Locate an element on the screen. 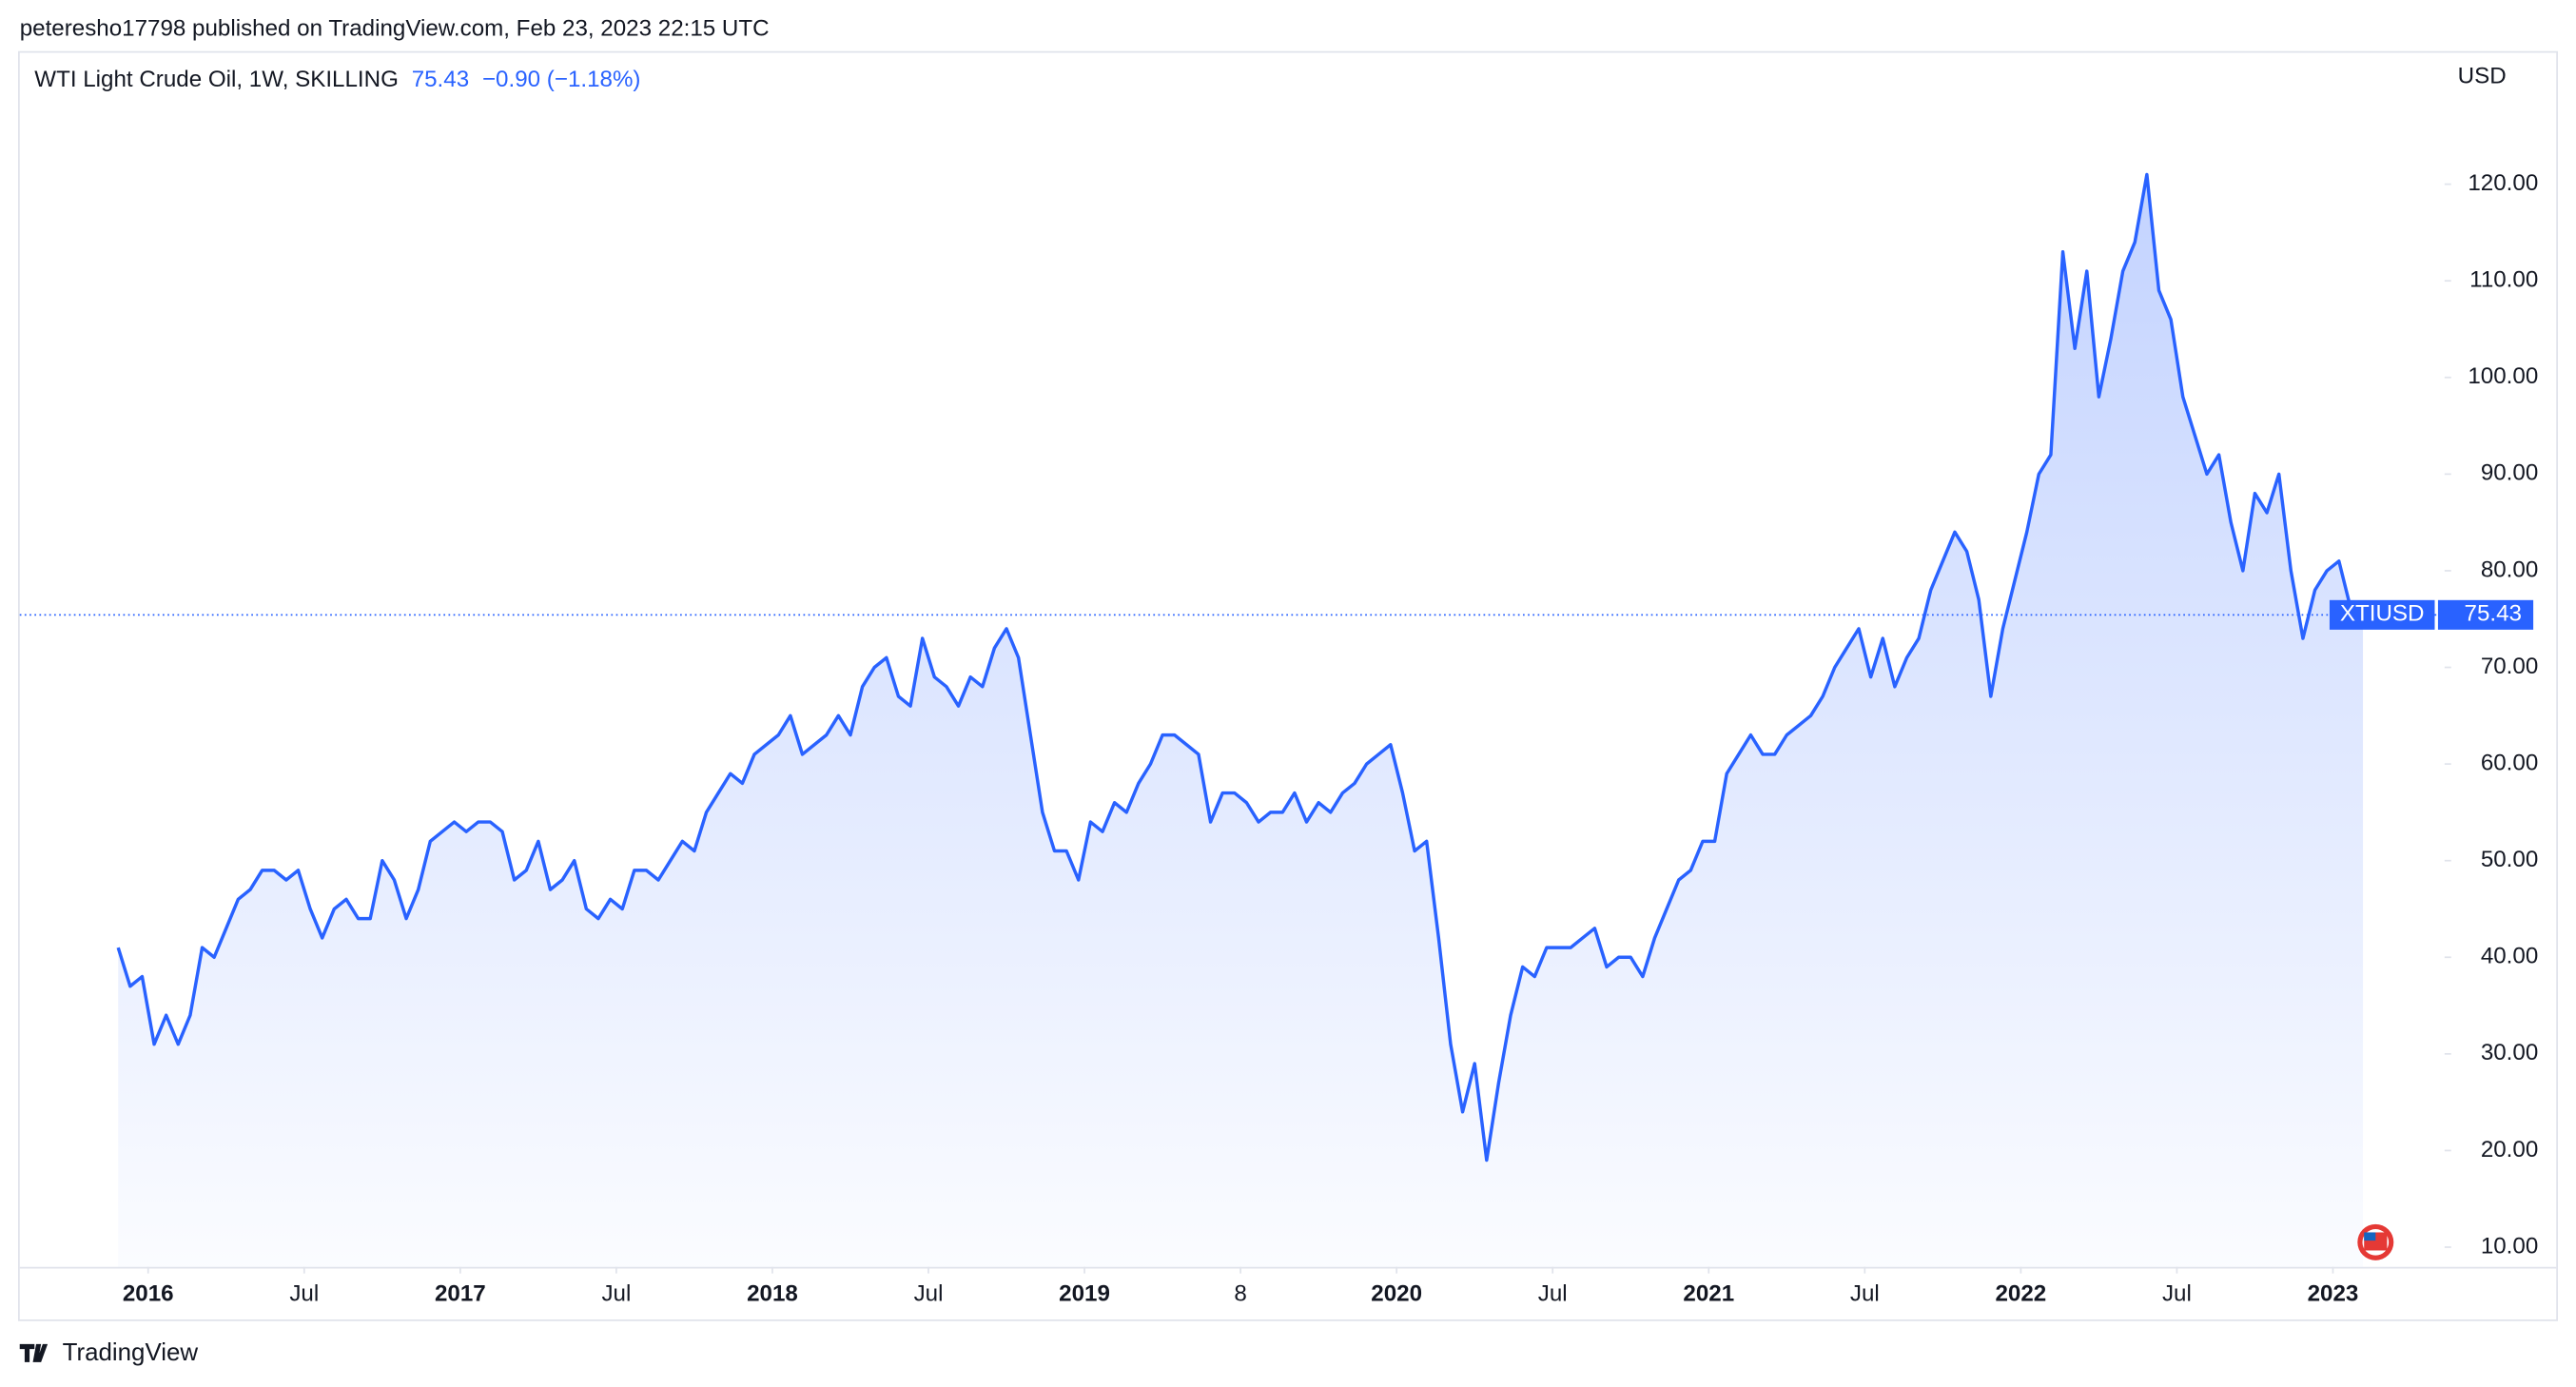 The height and width of the screenshot is (1387, 2576). last-price-badge is located at coordinates (2485, 614).